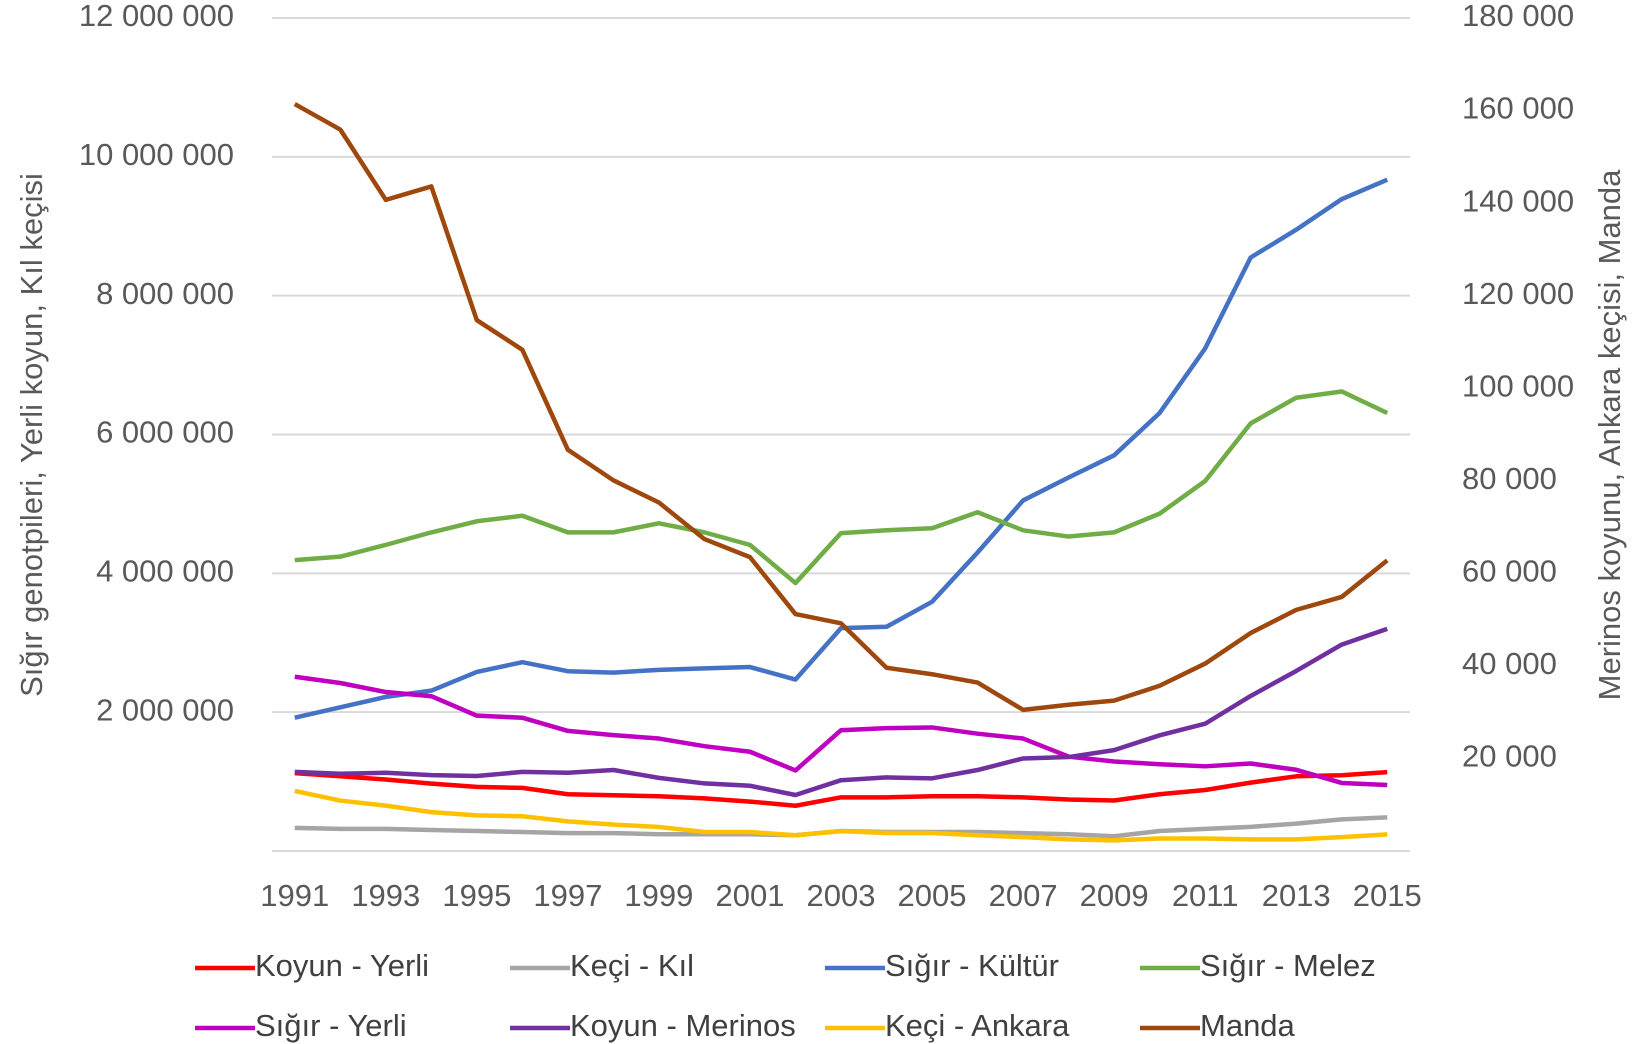 The image size is (1642, 1044). I want to click on legend-label: Keçi - Kıl, so click(632, 965).